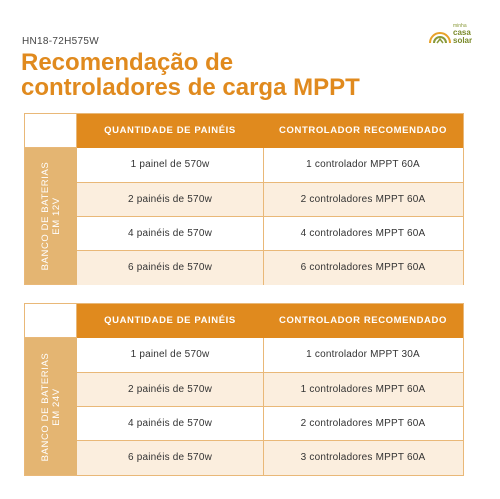 This screenshot has height=499, width=500. What do you see at coordinates (363, 164) in the screenshot?
I see `cell-controlador: 1 controlador MPPT 60A` at bounding box center [363, 164].